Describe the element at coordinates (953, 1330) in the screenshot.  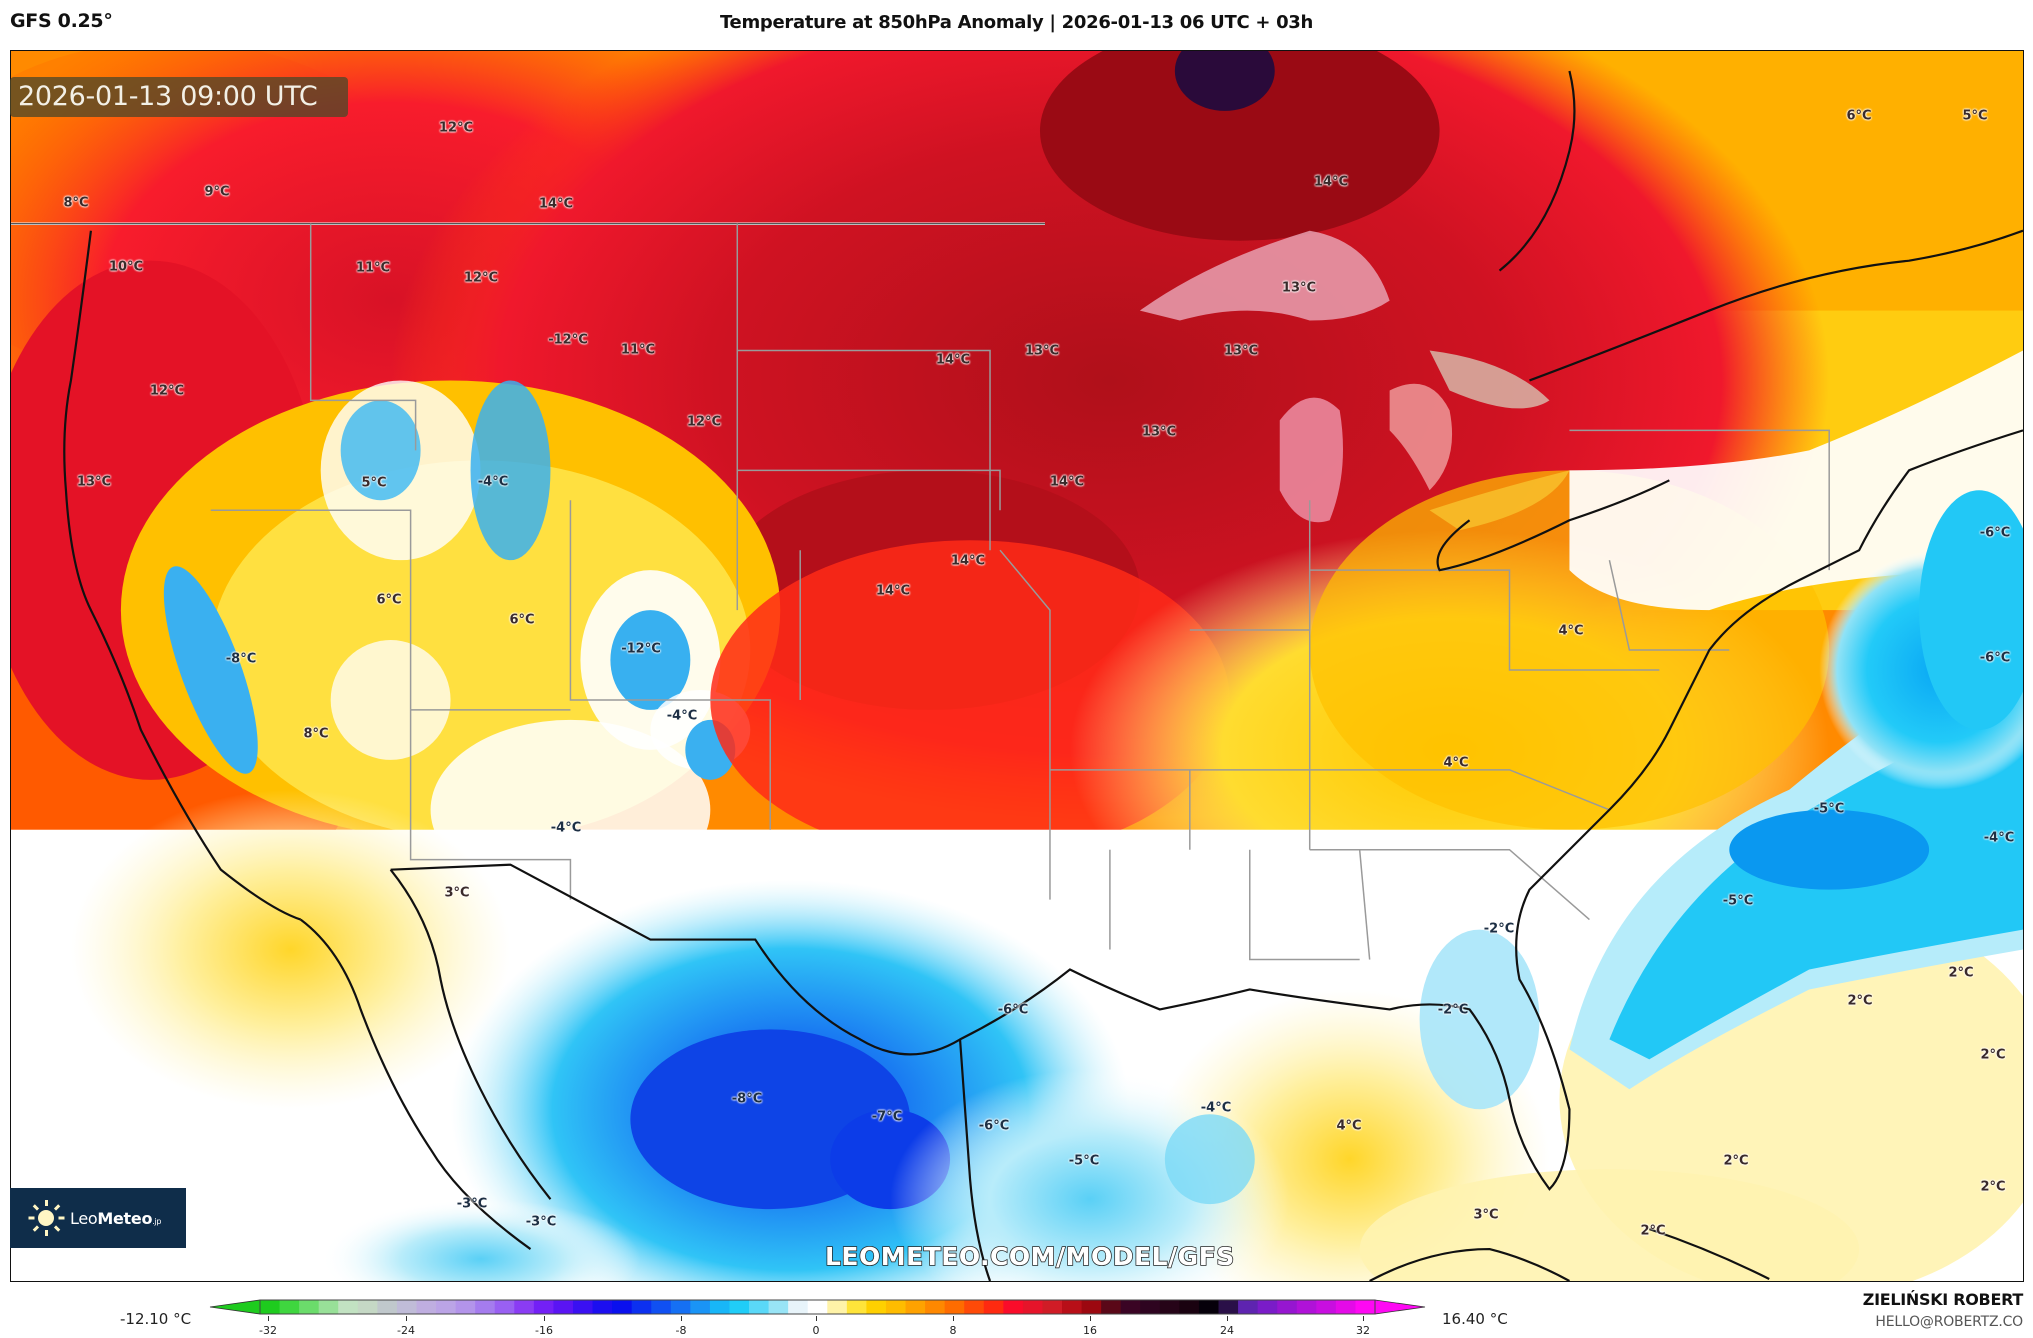
I see `scale-tick-label: 8` at that location.